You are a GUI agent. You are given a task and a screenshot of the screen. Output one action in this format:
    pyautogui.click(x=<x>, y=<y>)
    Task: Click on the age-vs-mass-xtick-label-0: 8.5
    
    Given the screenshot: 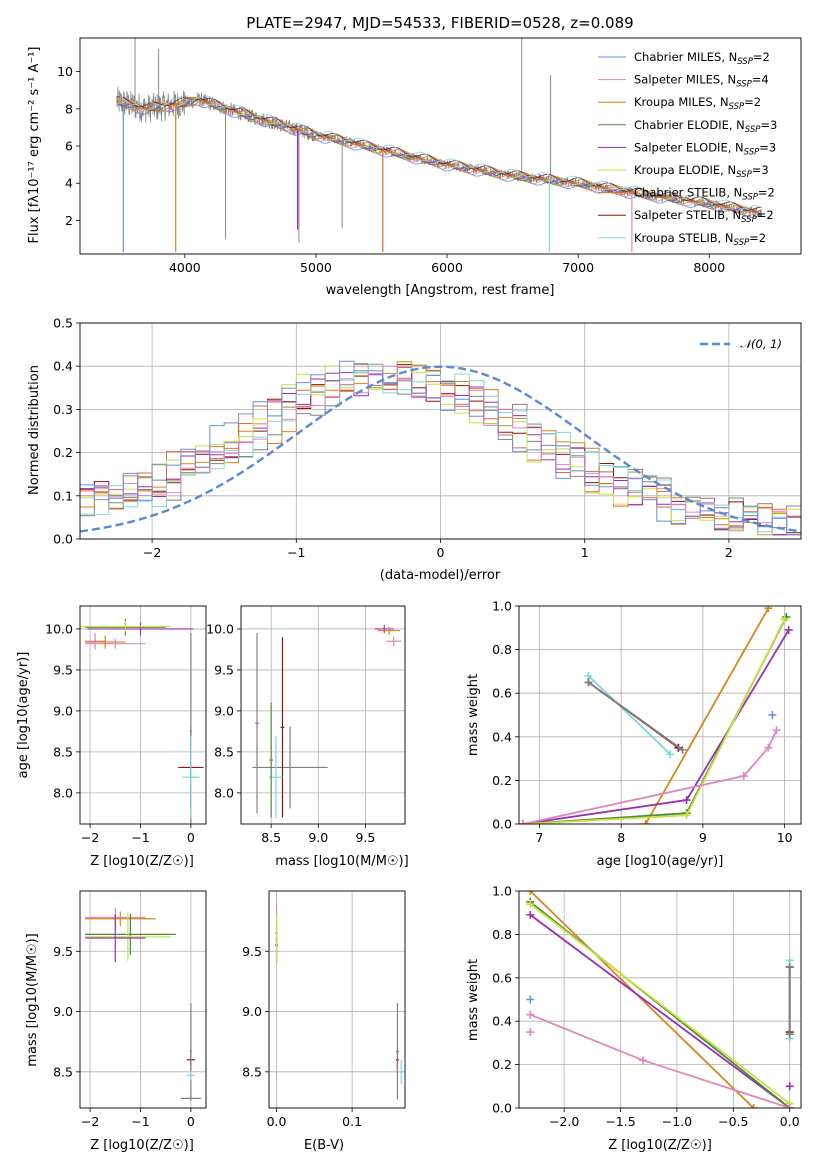 What is the action you would take?
    pyautogui.click(x=271, y=837)
    